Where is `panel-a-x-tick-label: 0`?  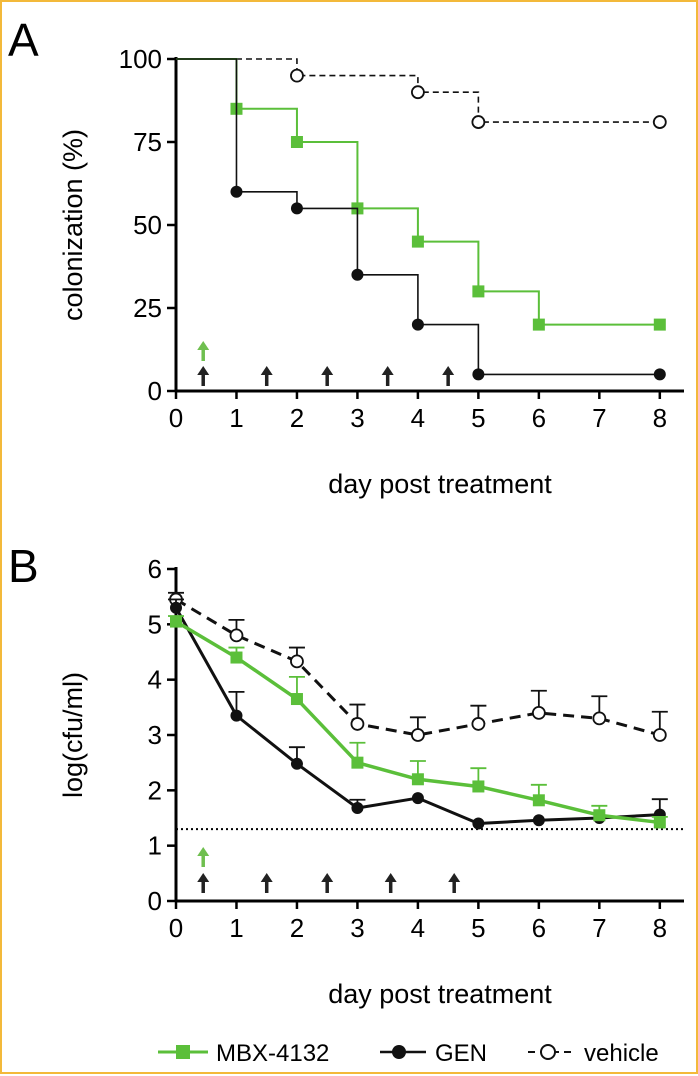
panel-a-x-tick-label: 0 is located at coordinates (176, 418).